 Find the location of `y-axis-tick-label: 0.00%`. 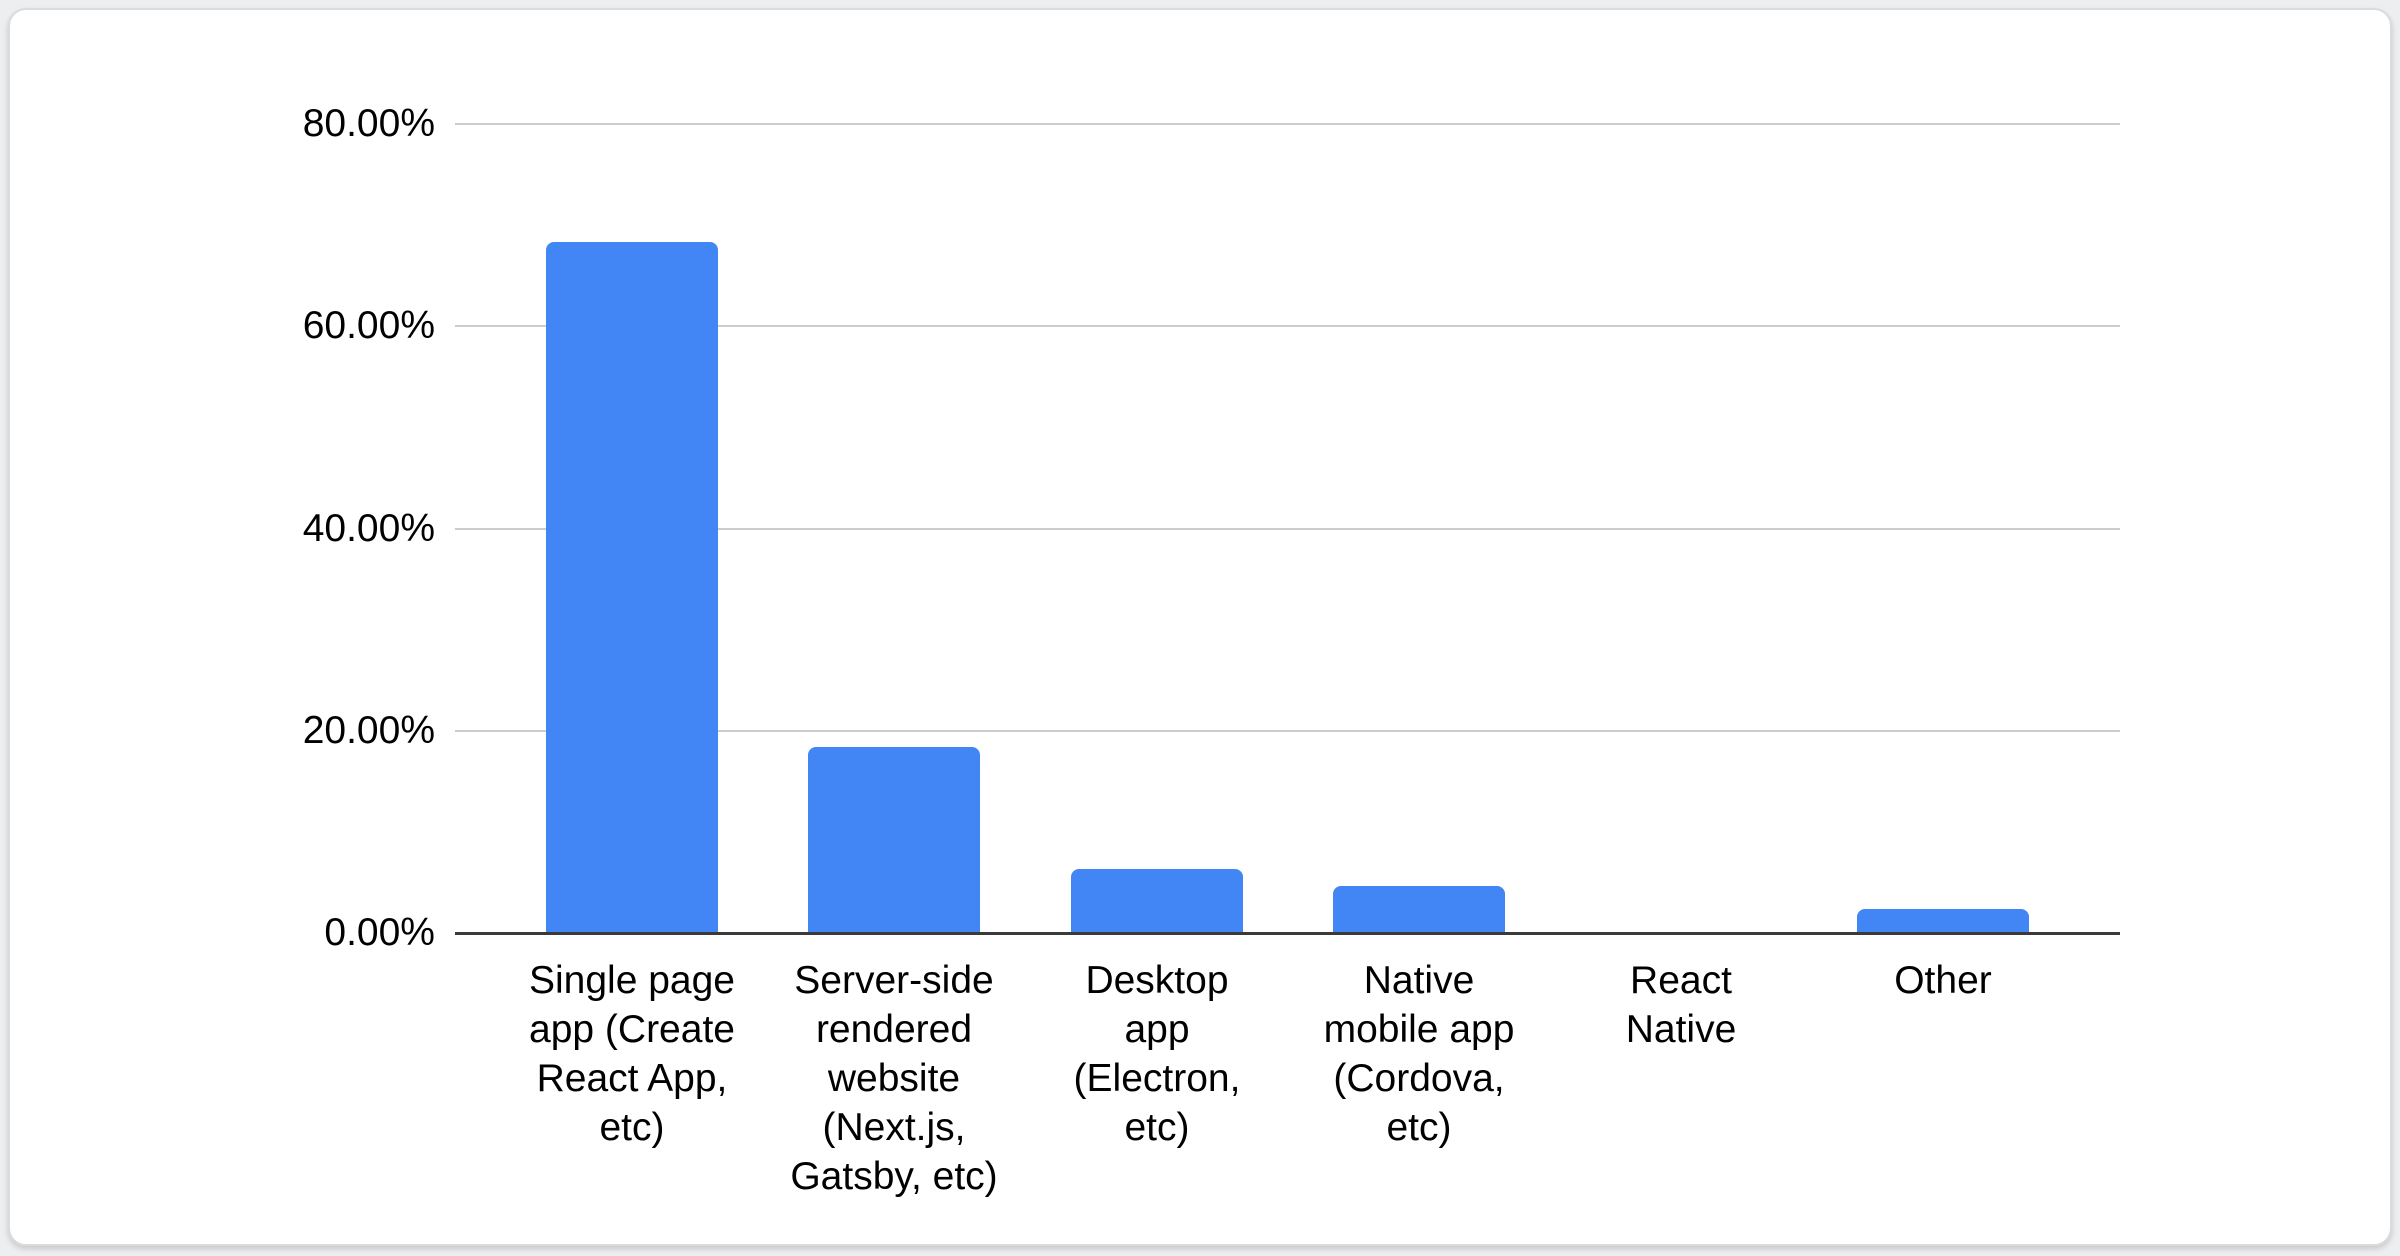

y-axis-tick-label: 0.00% is located at coordinates (379, 932).